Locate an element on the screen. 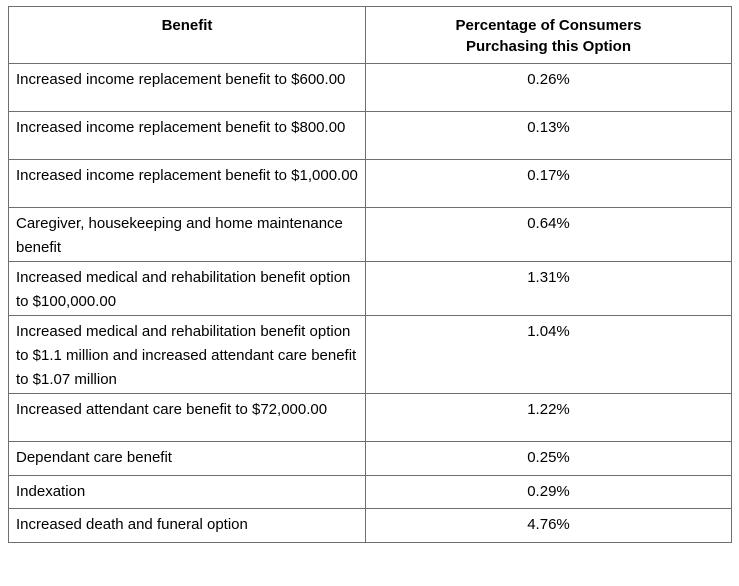 This screenshot has width=739, height=586. percentage-cell: 1.22% is located at coordinates (548, 417).